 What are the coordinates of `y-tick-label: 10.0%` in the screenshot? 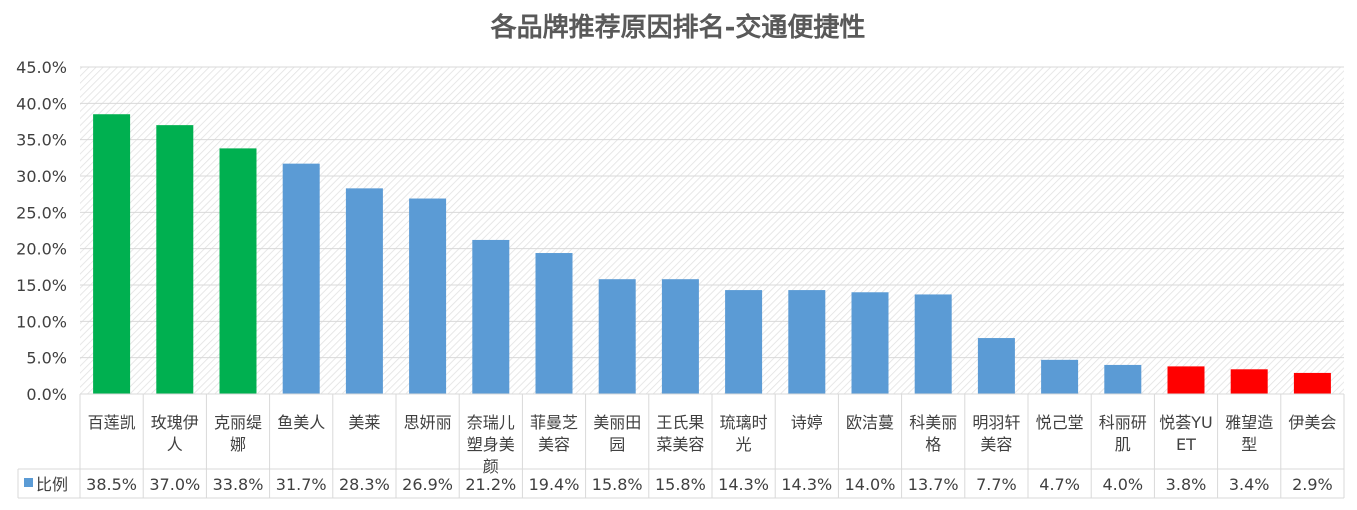 It's located at (41, 321).